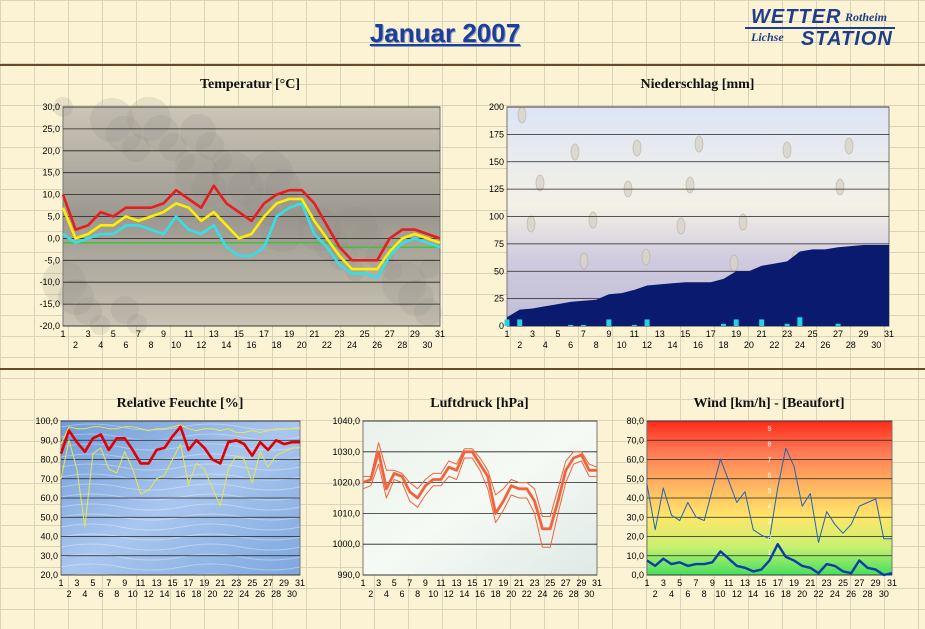 The image size is (925, 629). Describe the element at coordinates (635, 498) in the screenshot. I see `y-tick-label: 40,0` at that location.